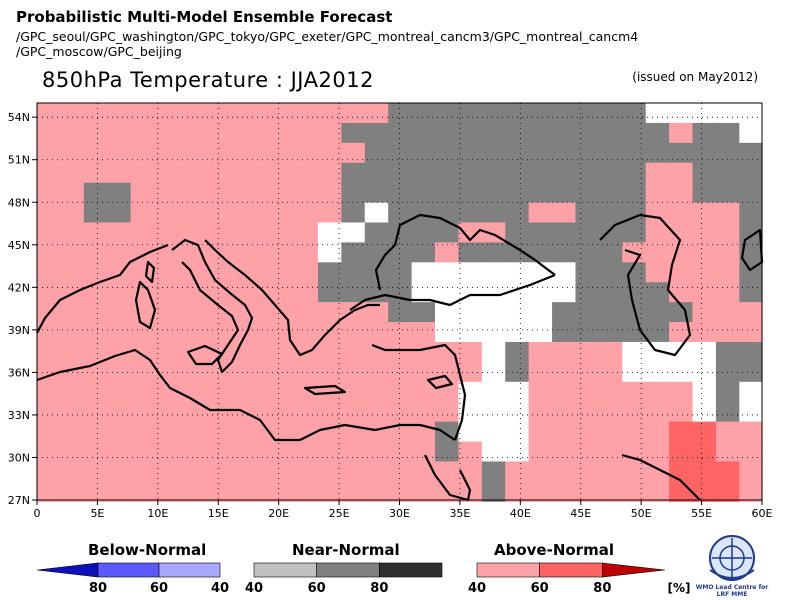  What do you see at coordinates (150, 272) in the screenshot?
I see `coast-corsica` at bounding box center [150, 272].